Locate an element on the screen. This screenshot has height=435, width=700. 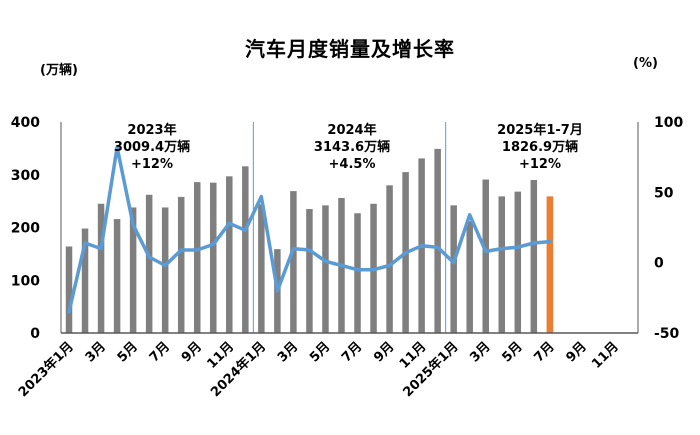
right-axis-tick: 50 is located at coordinates (664, 193).